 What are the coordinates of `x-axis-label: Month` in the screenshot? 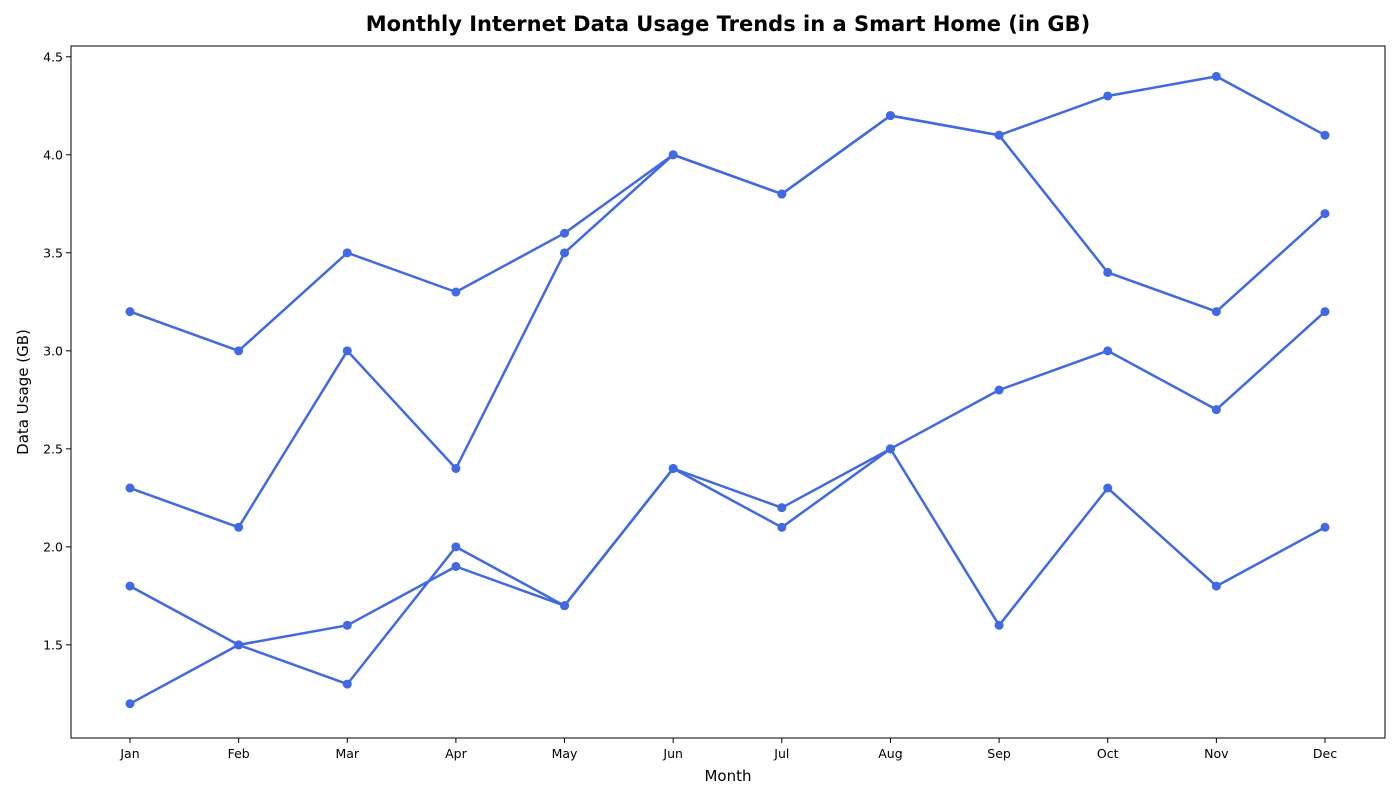 It's located at (727, 776).